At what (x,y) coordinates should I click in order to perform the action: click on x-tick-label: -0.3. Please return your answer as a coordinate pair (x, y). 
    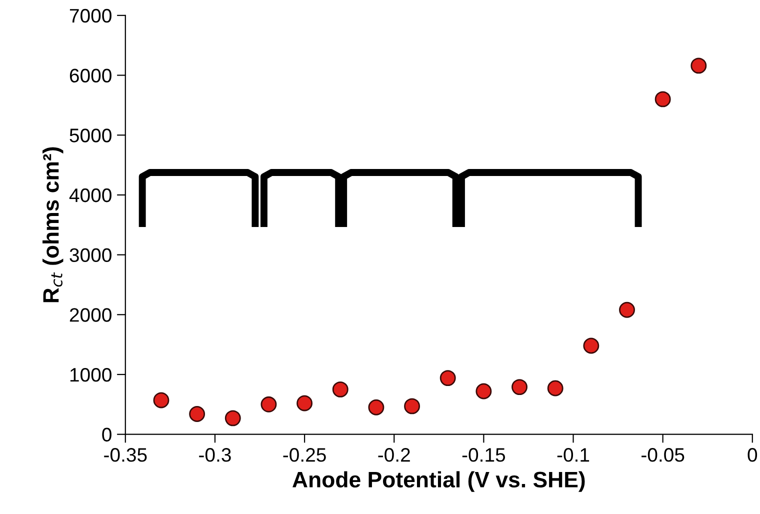
    Looking at the image, I should click on (215, 455).